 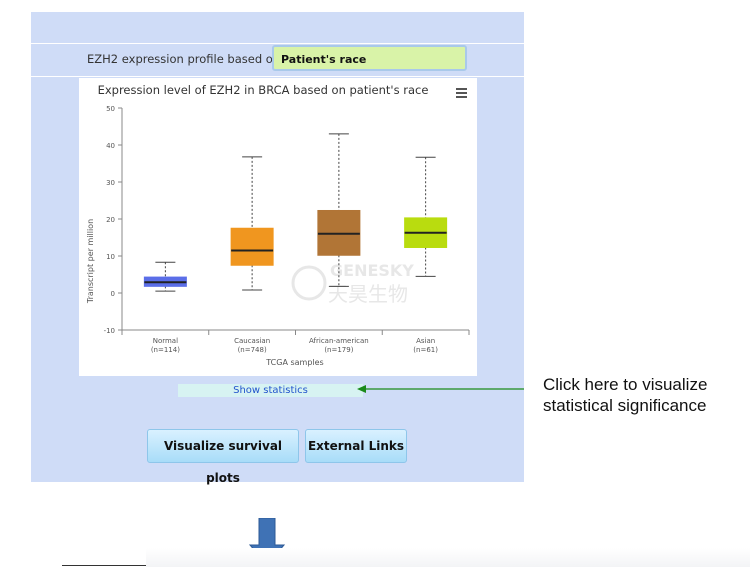 I want to click on visualize-survival-plots-button: Visualize survival plots, so click(x=223, y=457).